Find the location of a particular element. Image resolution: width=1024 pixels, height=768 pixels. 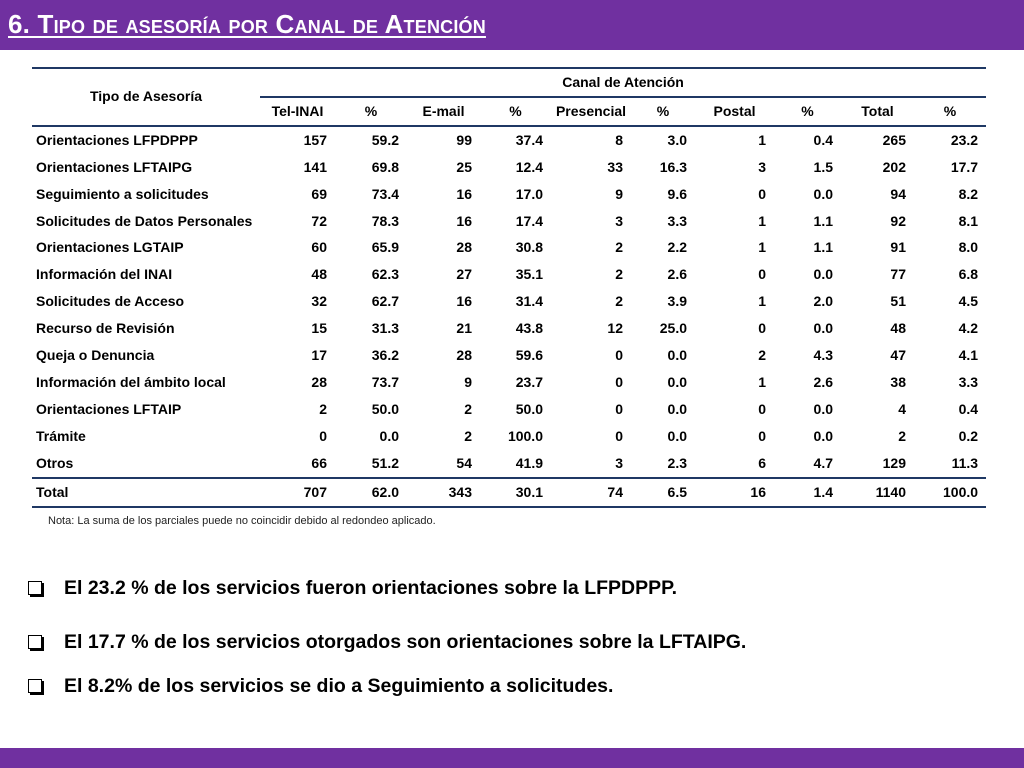

table-cell: 78.3 is located at coordinates (385, 220).